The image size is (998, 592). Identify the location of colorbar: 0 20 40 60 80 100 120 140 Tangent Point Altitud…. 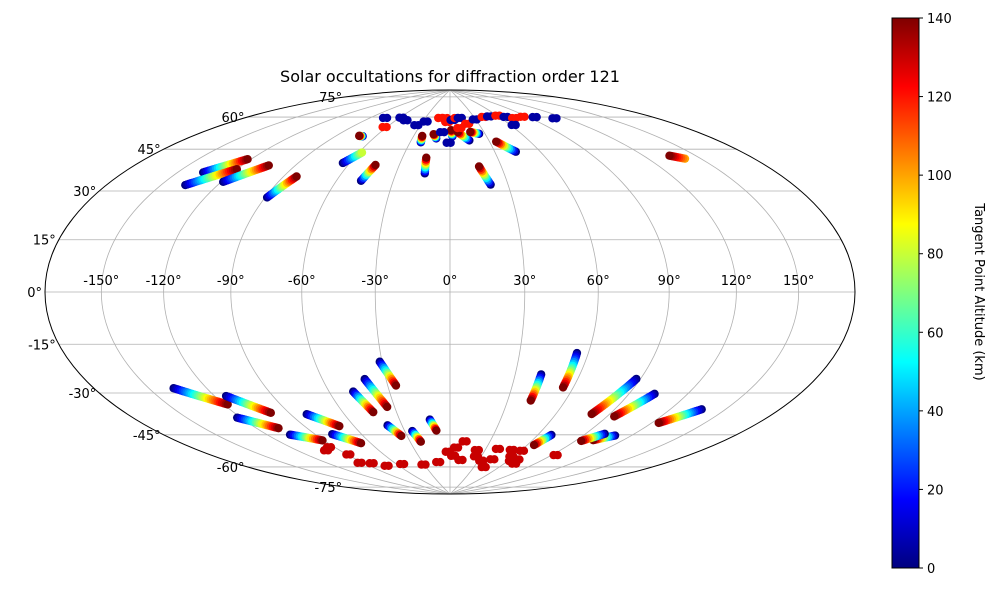
(938, 294).